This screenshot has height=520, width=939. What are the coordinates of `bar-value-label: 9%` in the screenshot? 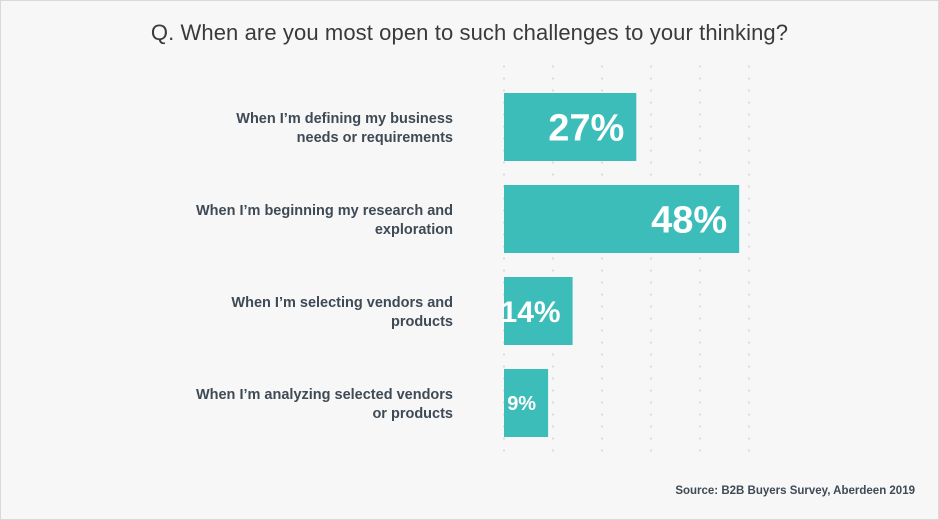 It's located at (521, 404).